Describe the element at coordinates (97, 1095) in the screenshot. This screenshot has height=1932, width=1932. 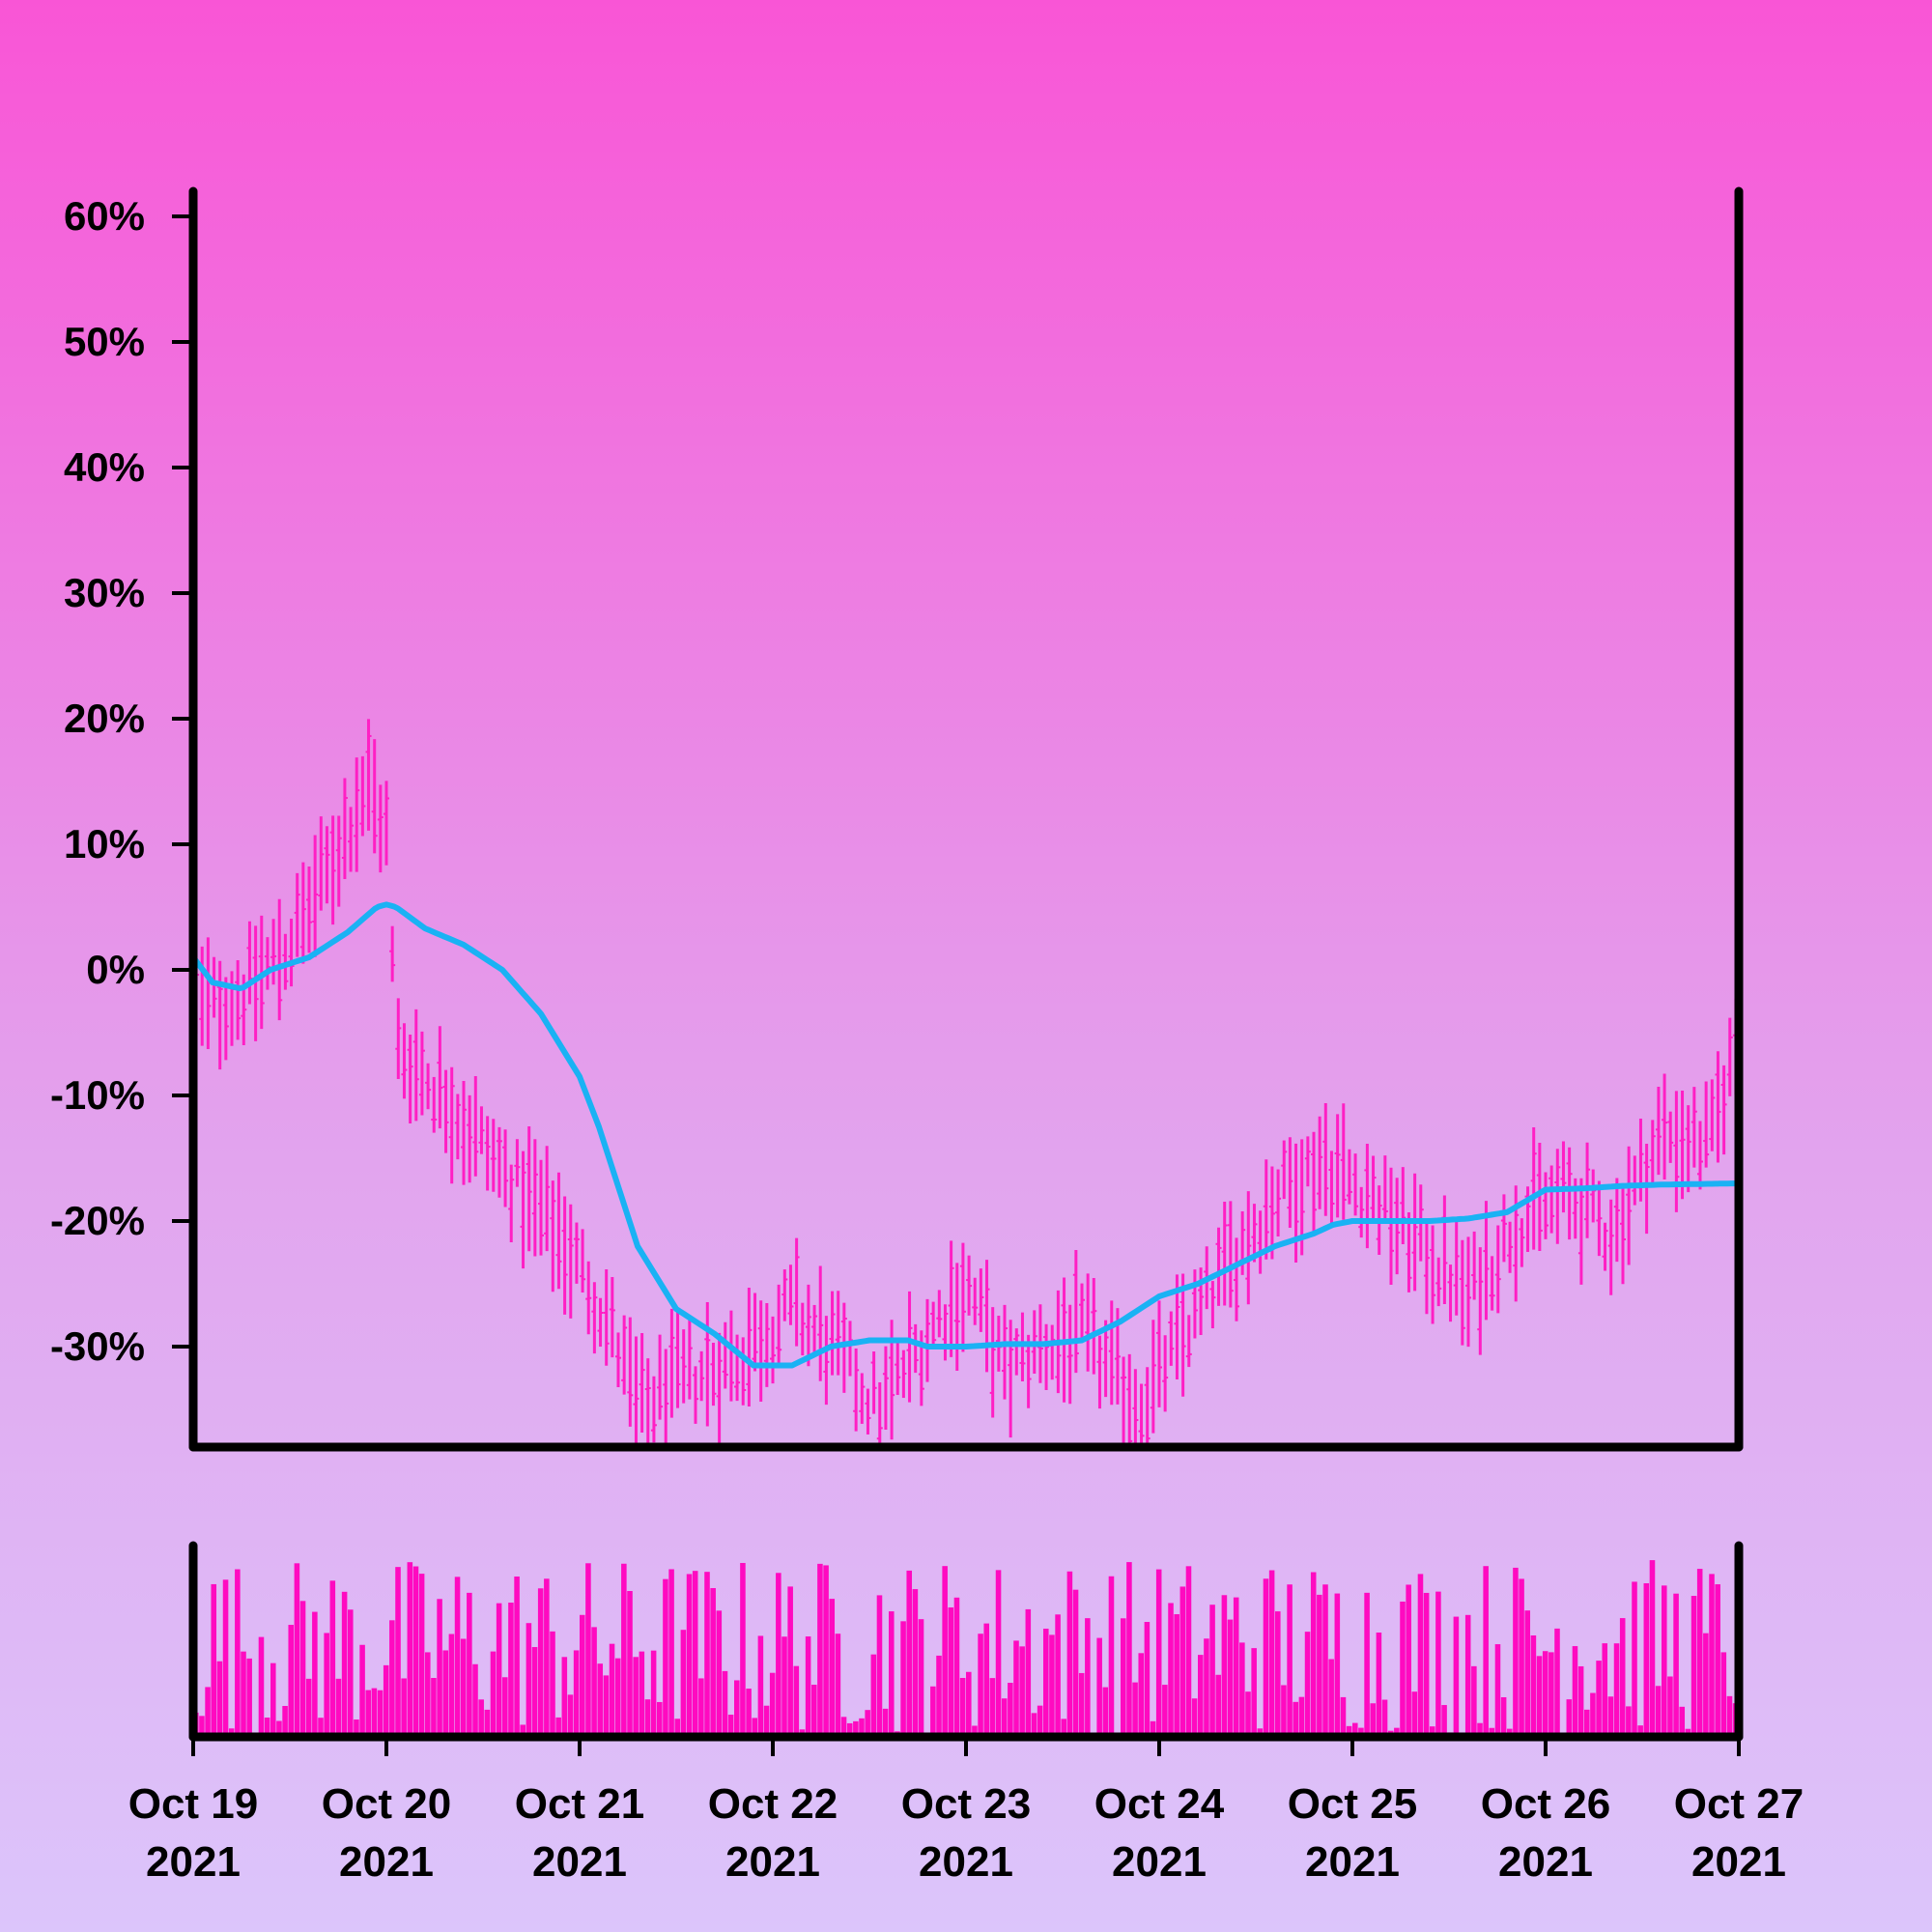
I see `y-tick-label: -10%` at that location.